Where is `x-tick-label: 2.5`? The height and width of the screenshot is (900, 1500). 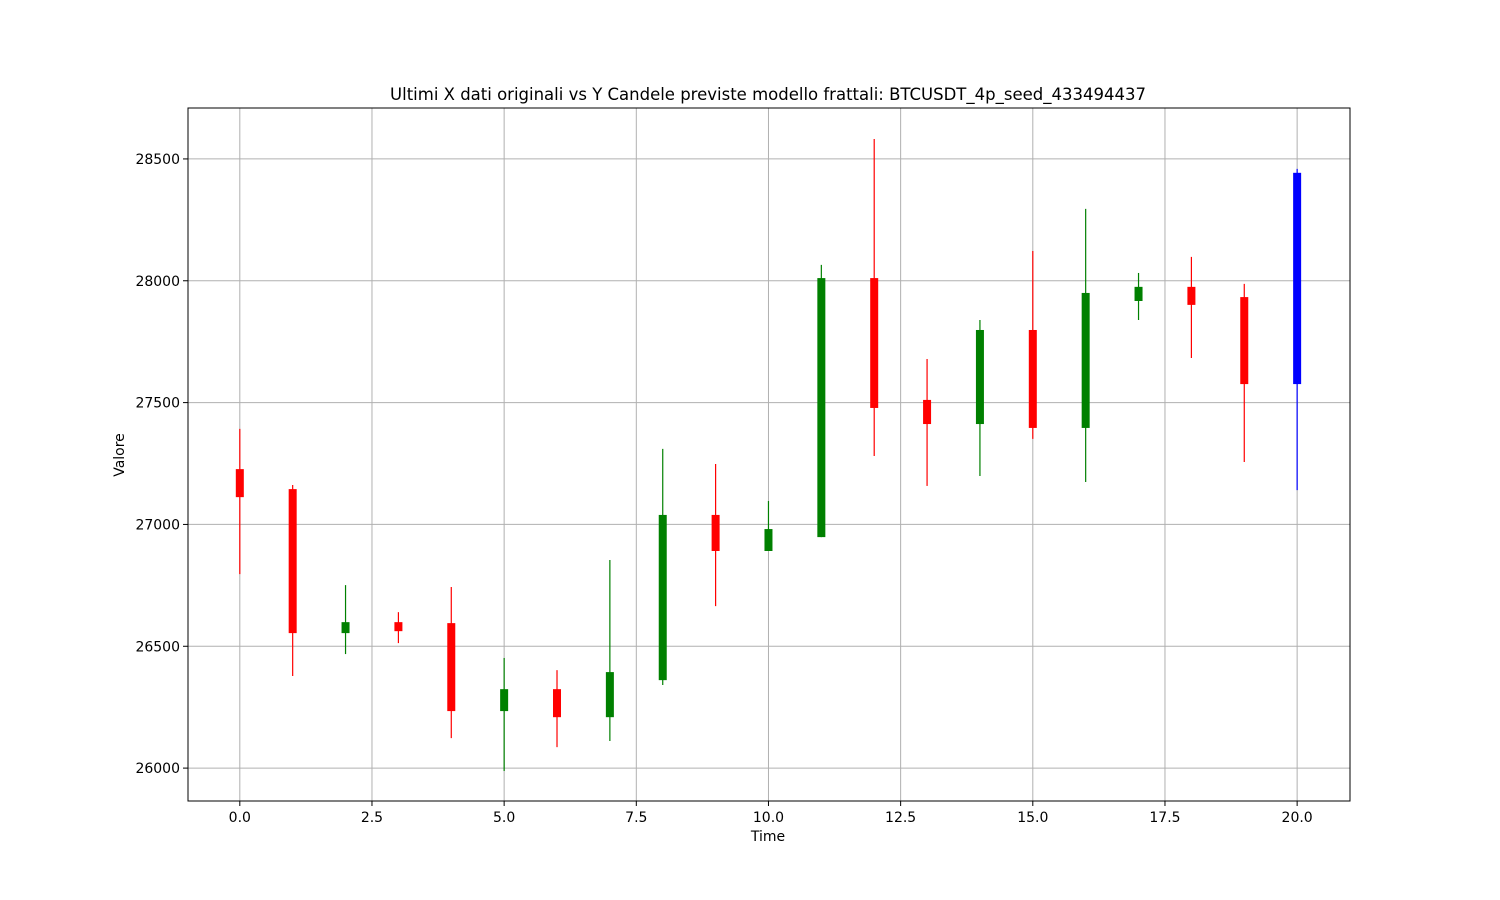
x-tick-label: 2.5 is located at coordinates (372, 818).